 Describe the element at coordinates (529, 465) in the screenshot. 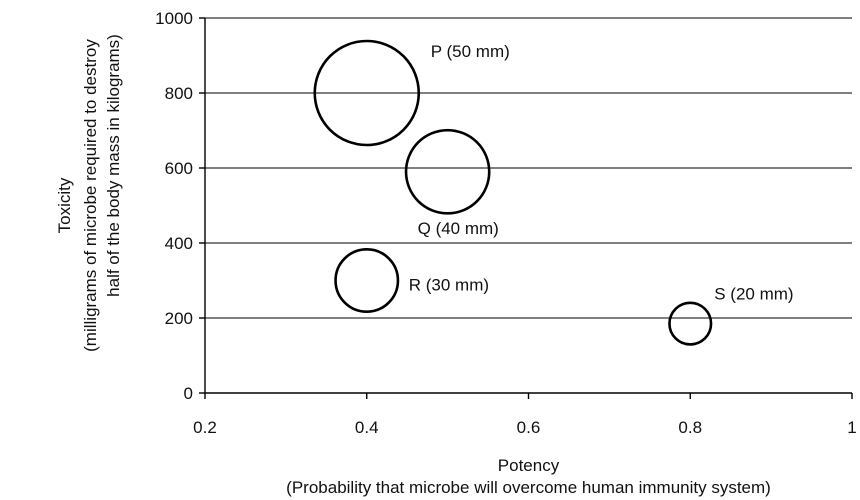

I see `x-axis-title: Potency` at that location.